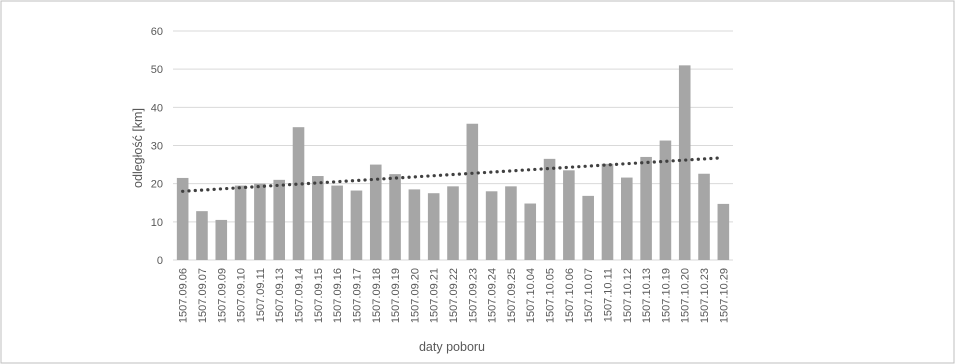 Image resolution: width=955 pixels, height=364 pixels. I want to click on y-tick-label: 0, so click(160, 261).